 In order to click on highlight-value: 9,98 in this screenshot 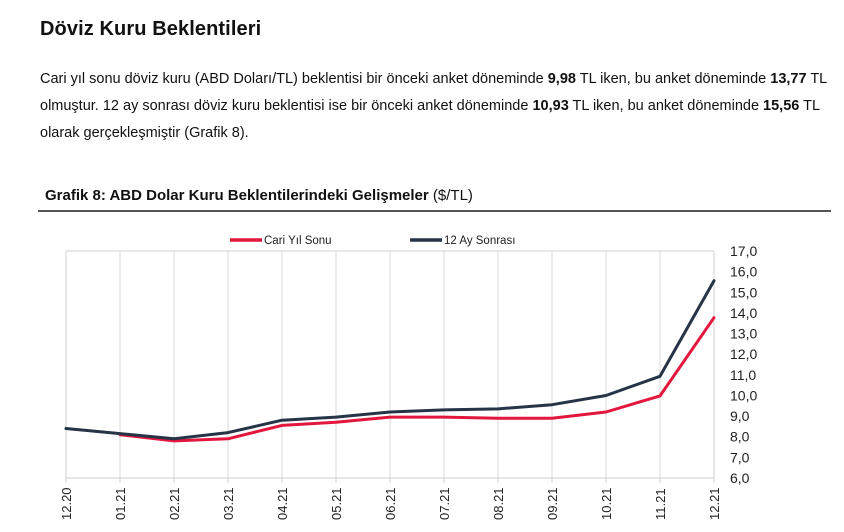, I will do `click(561, 79)`.